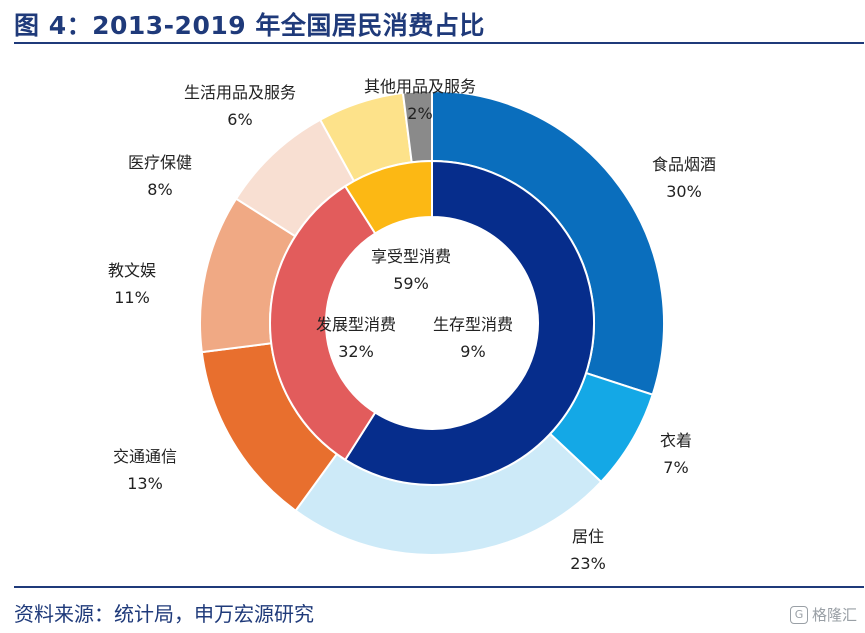 This screenshot has width=865, height=633. Describe the element at coordinates (132, 270) in the screenshot. I see `outer-label-name-4: 教文娱` at that location.